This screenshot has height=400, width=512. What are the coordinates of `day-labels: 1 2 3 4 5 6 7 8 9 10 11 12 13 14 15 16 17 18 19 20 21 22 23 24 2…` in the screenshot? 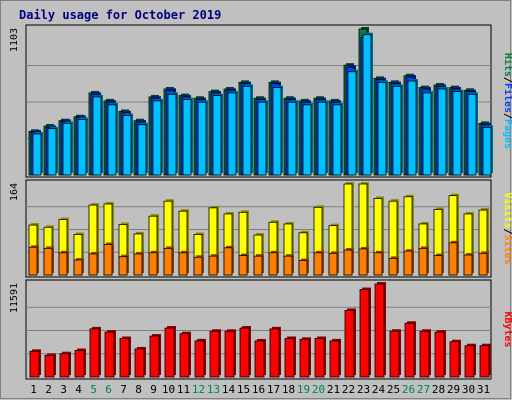 It's located at (260, 389).